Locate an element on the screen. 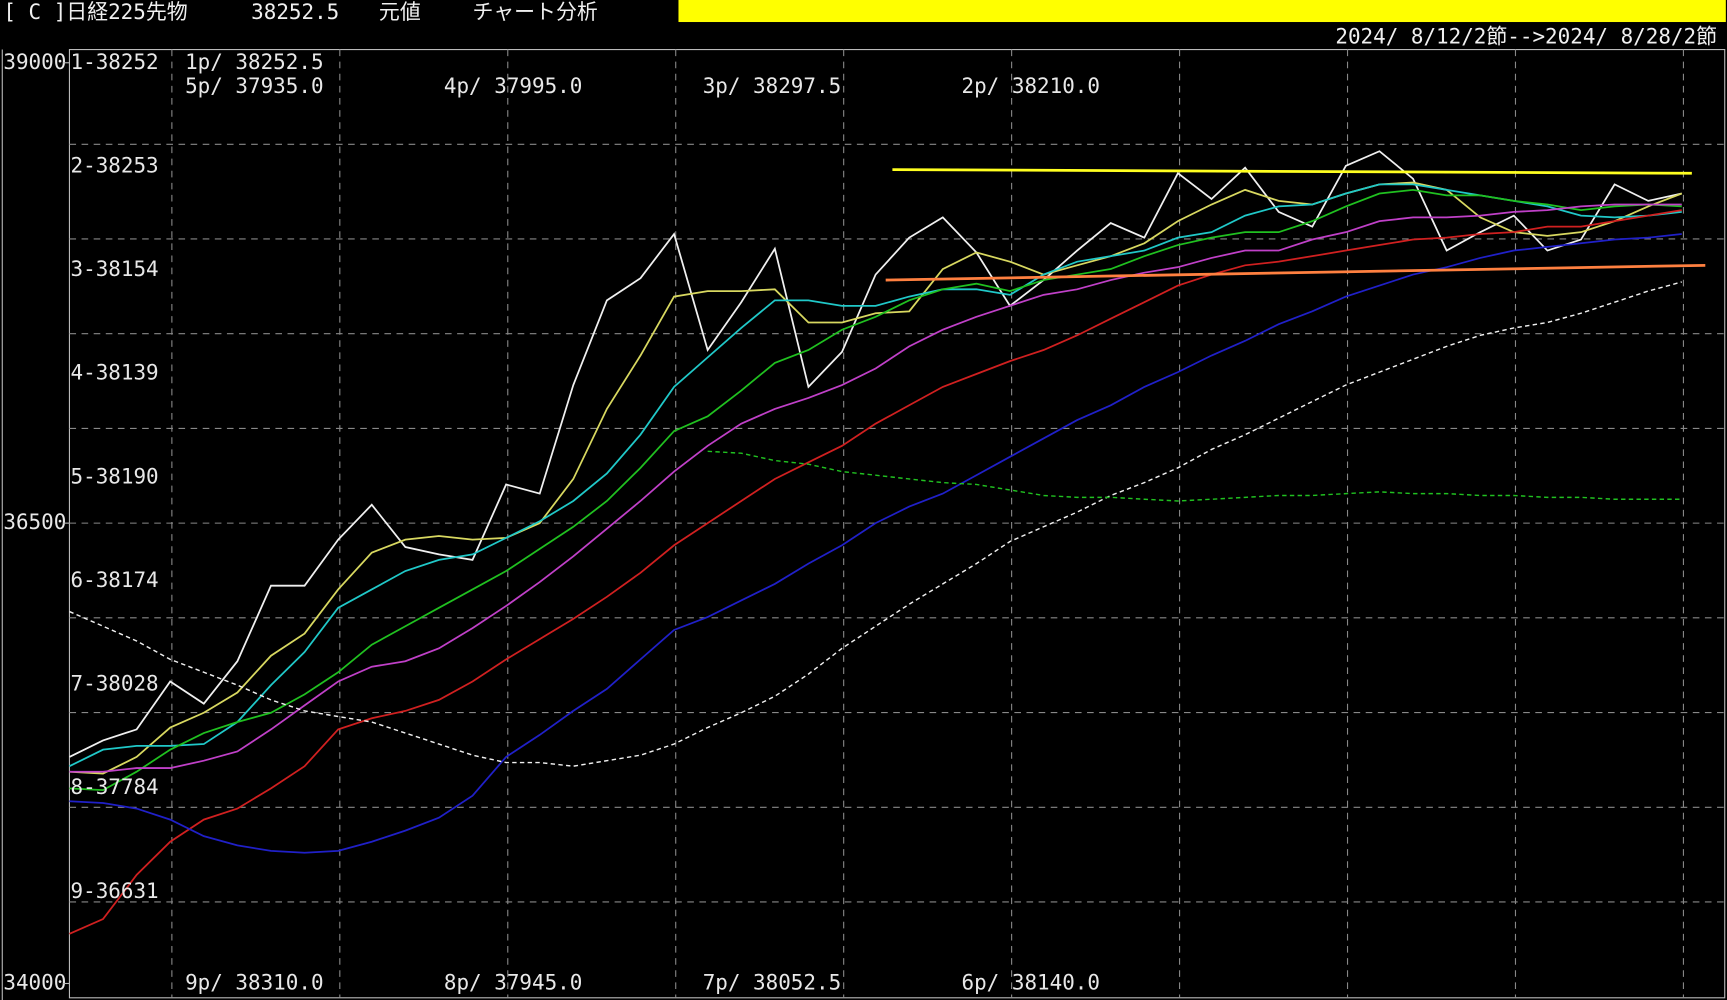  y-tick-label: 34000 is located at coordinates (34, 982).